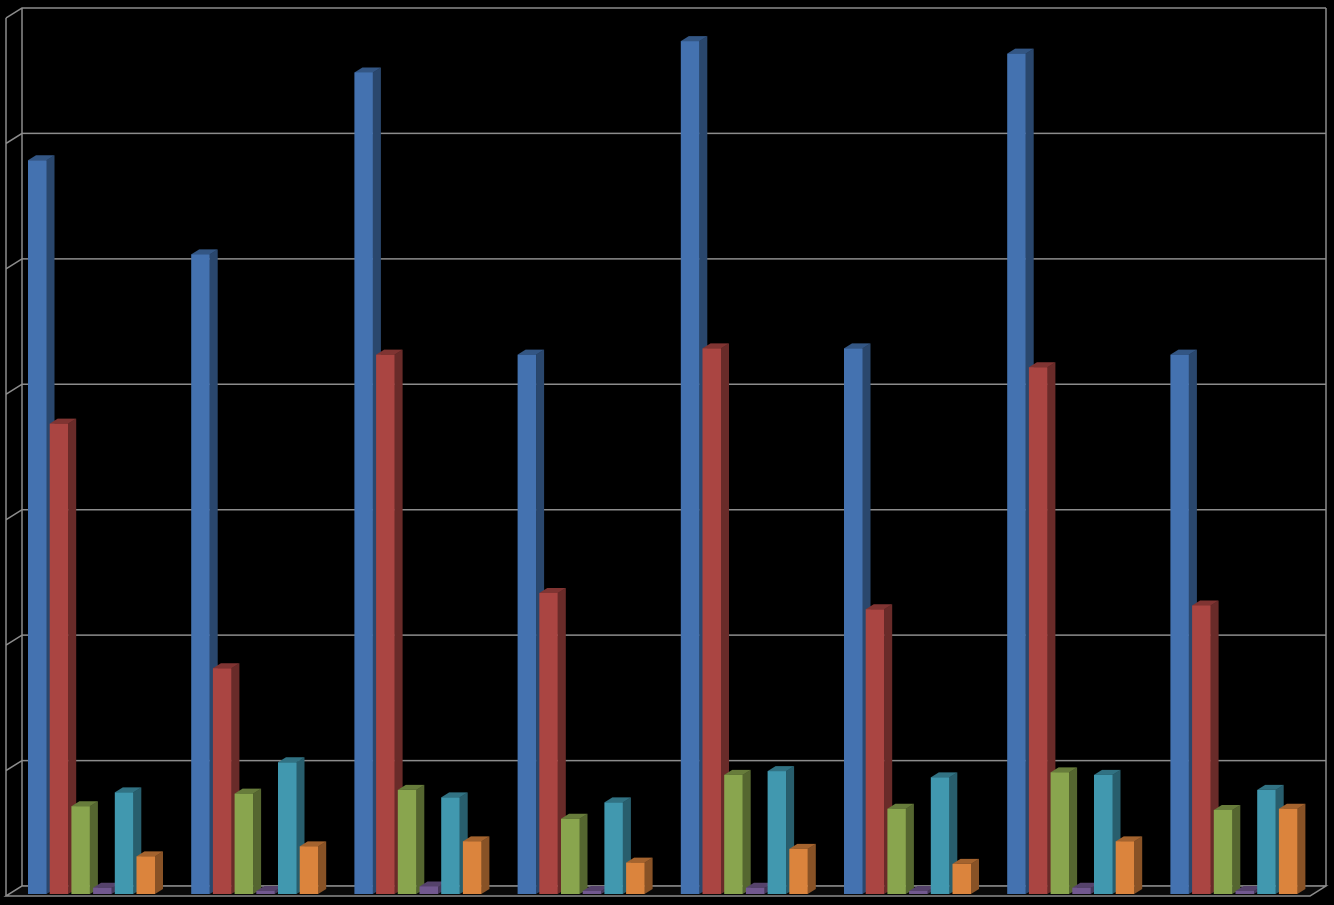 The image size is (1334, 905). Describe the element at coordinates (666, 891) in the screenshot. I see `floor` at that location.